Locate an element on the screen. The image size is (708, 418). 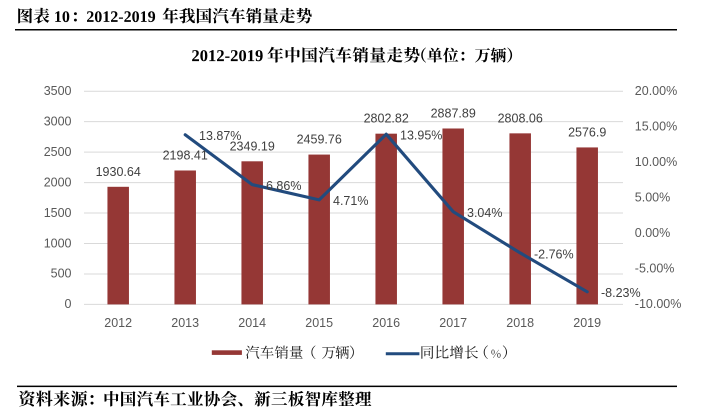
svg-text: -5.00% is located at coordinates (655, 268).